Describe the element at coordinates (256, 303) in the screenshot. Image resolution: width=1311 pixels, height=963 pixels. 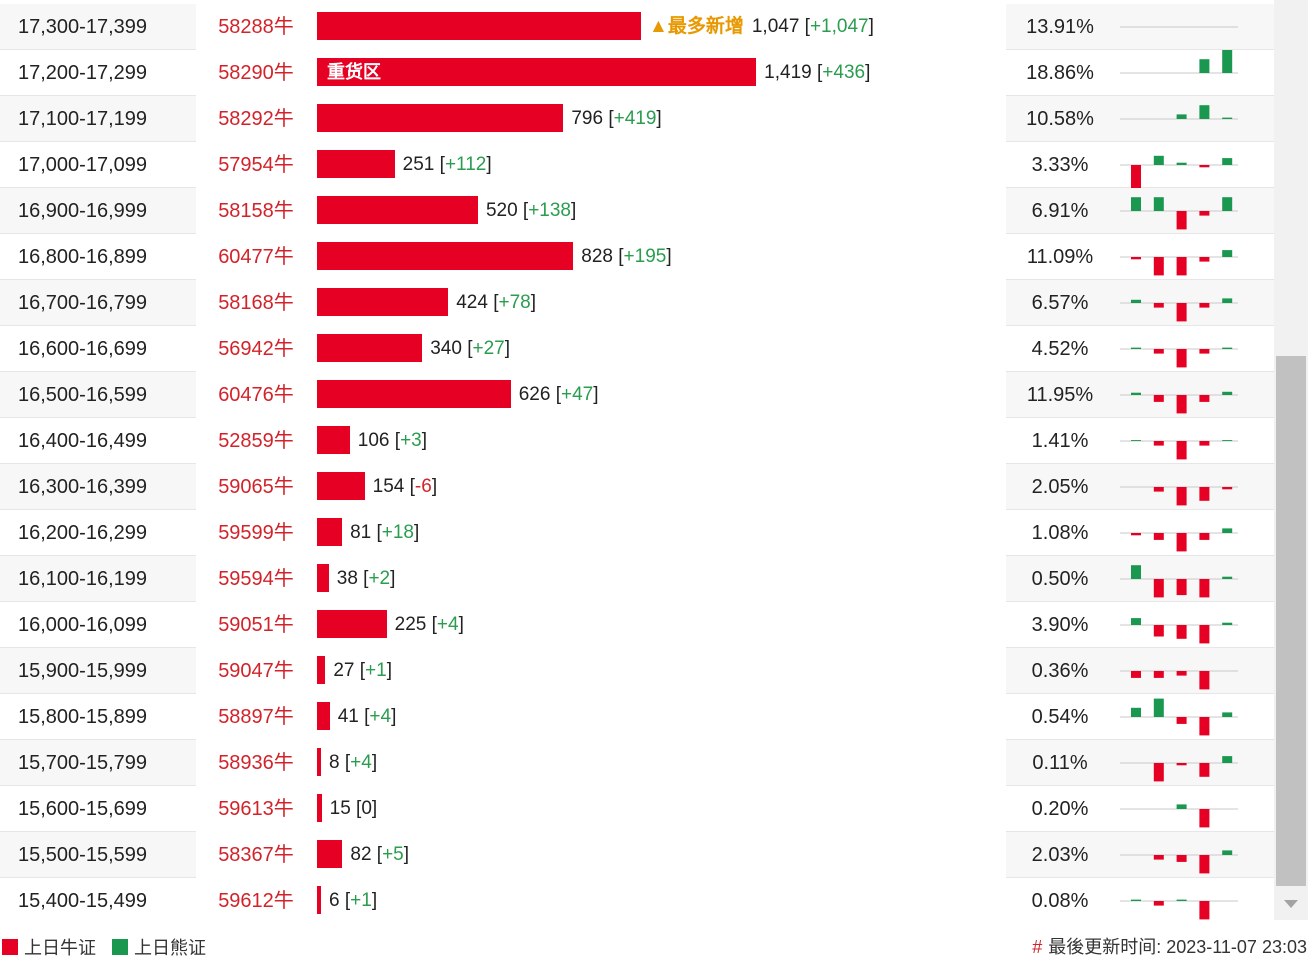
I see `warrant-code-link: 58168牛` at that location.